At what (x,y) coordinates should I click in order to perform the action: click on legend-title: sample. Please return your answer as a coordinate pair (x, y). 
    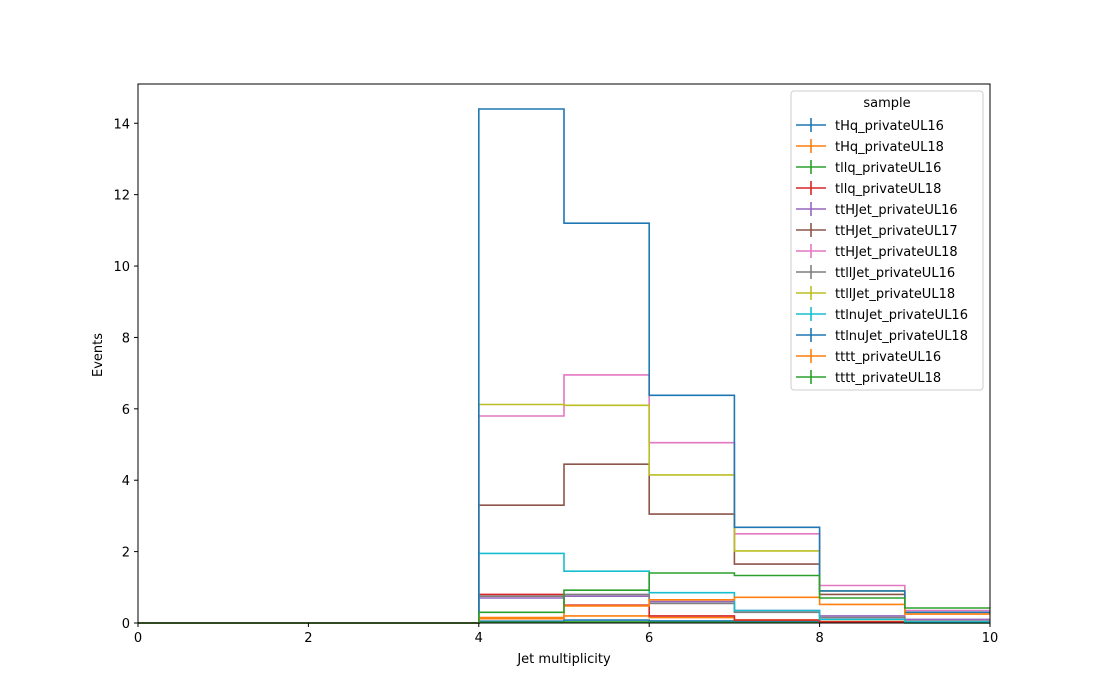
    Looking at the image, I should click on (886, 103).